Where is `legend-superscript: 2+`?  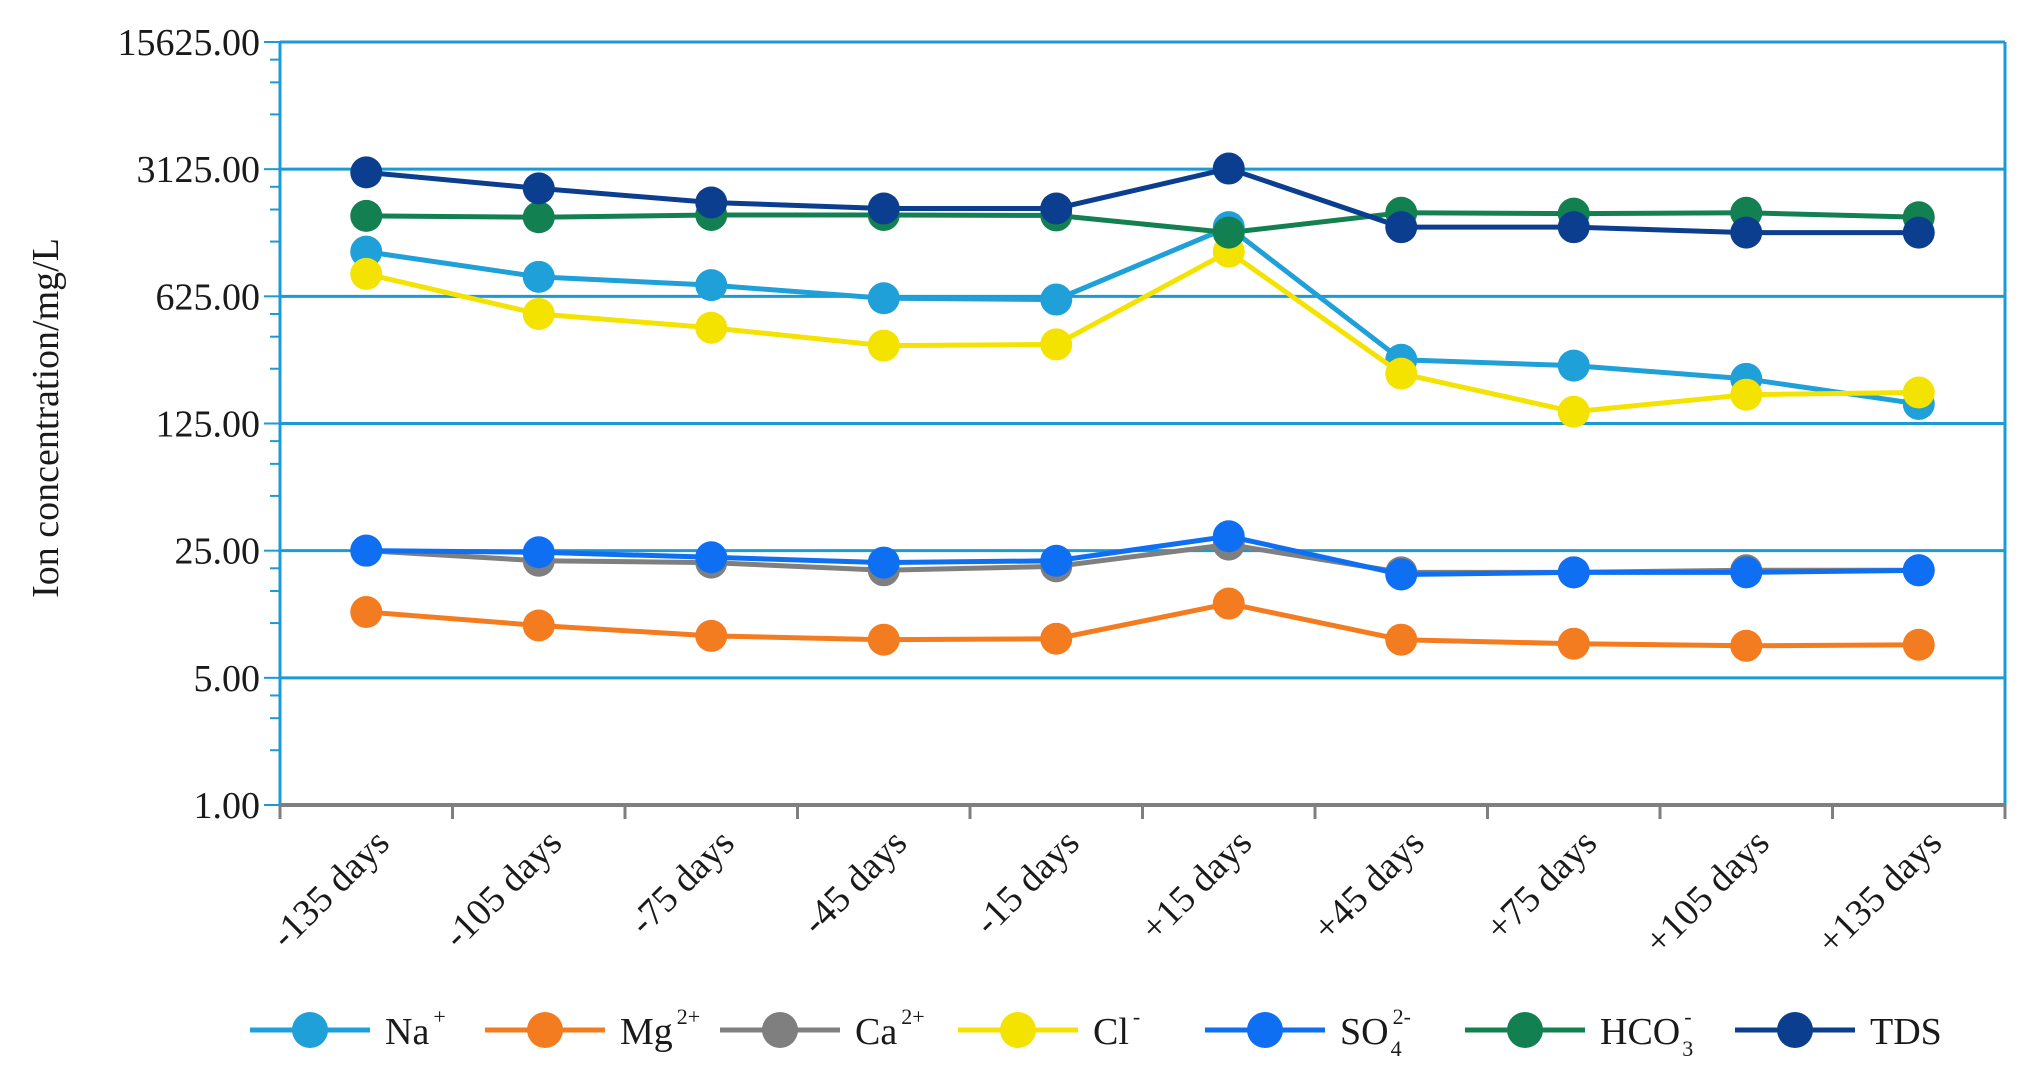
legend-superscript: 2+ is located at coordinates (688, 1016).